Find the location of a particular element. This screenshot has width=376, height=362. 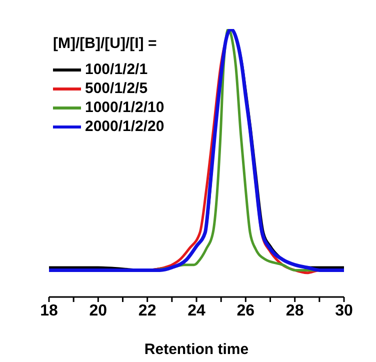

x-tick-label: 20 is located at coordinates (98, 311).